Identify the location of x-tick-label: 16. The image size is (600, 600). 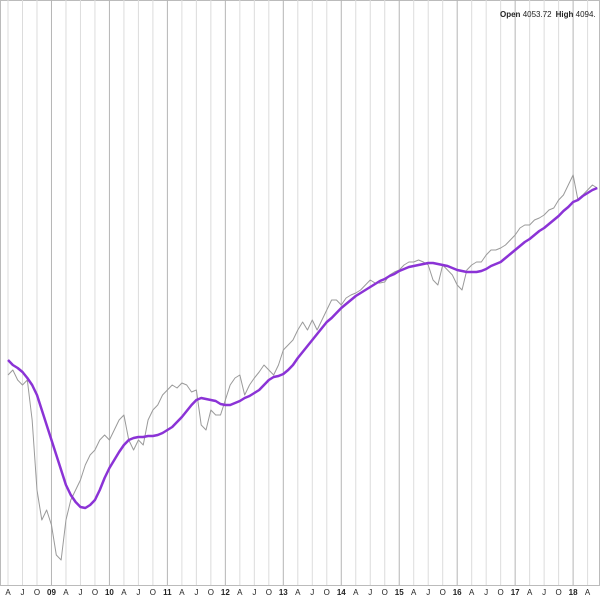
(457, 592).